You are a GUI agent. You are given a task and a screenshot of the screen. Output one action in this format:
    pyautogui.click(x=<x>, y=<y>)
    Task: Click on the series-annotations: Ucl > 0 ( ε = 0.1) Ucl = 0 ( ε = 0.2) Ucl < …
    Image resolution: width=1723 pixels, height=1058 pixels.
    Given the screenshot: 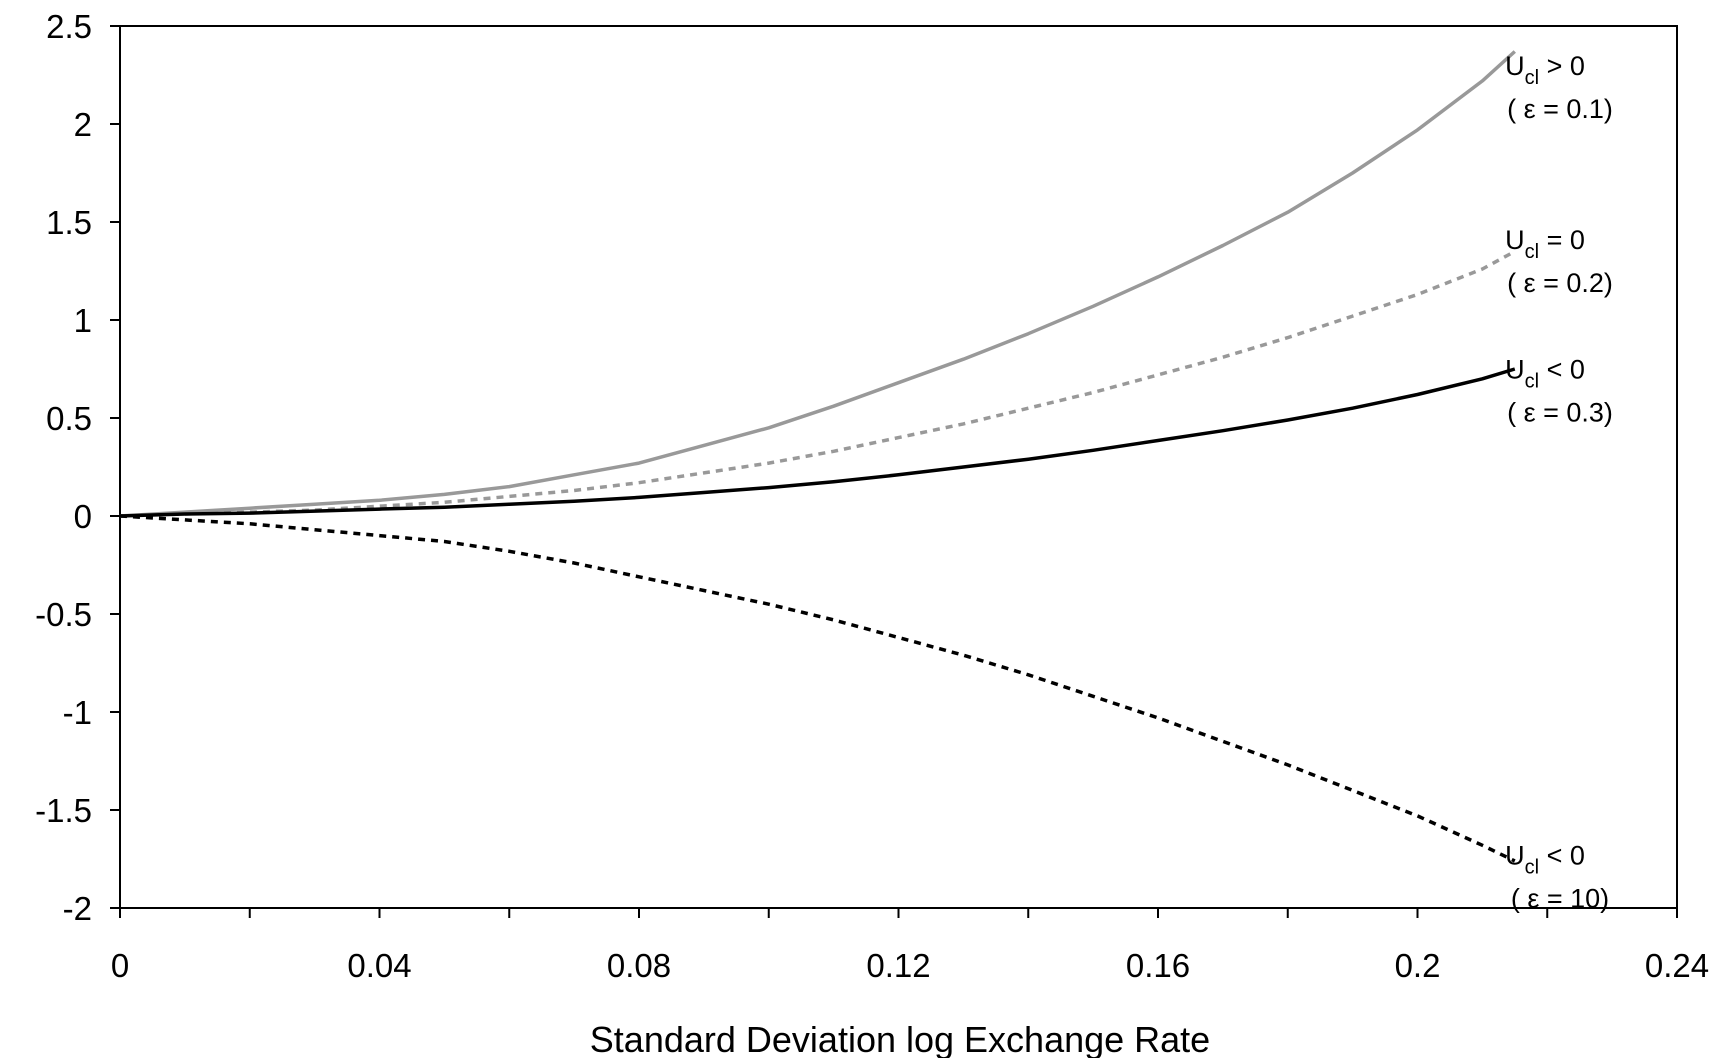 What is the action you would take?
    pyautogui.click(x=1559, y=482)
    